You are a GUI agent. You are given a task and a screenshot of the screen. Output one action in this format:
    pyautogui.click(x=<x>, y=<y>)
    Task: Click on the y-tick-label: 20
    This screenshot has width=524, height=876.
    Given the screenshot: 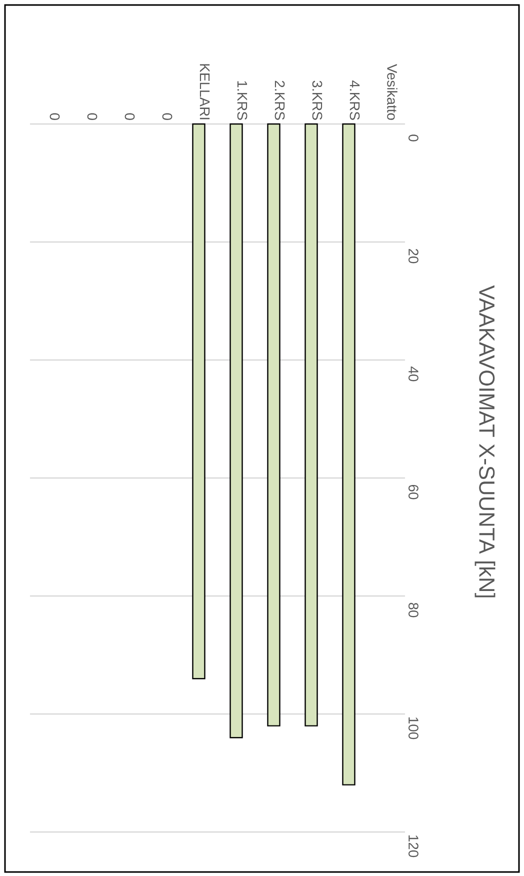 What is the action you would take?
    pyautogui.click(x=413, y=256)
    